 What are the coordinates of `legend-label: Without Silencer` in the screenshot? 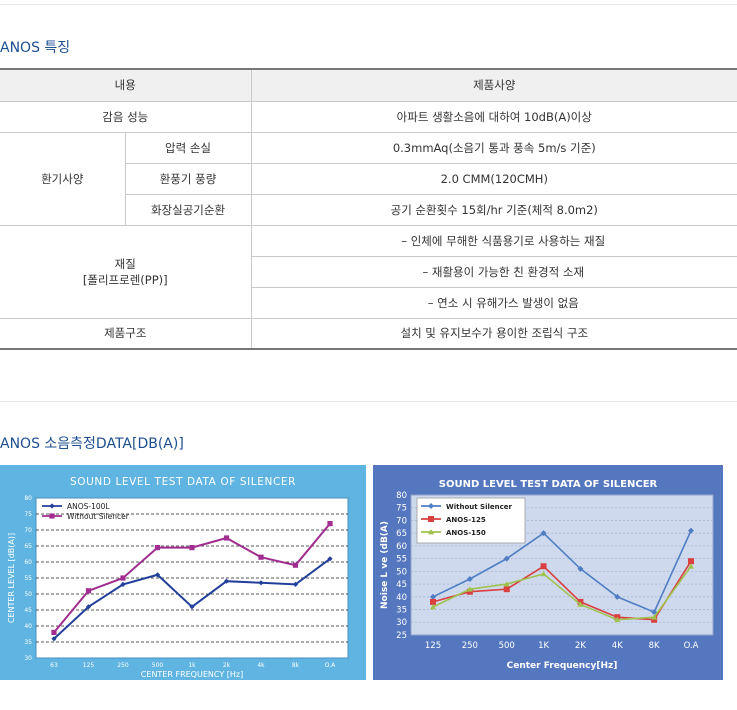 It's located at (98, 516).